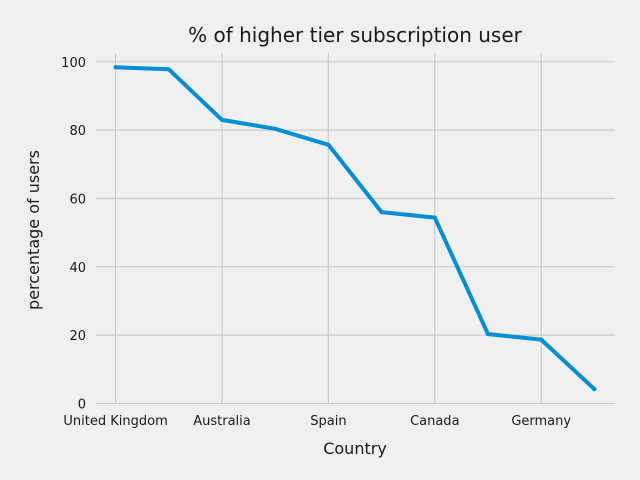 The height and width of the screenshot is (480, 640). What do you see at coordinates (77, 131) in the screenshot?
I see `y-tick-label: 80` at bounding box center [77, 131].